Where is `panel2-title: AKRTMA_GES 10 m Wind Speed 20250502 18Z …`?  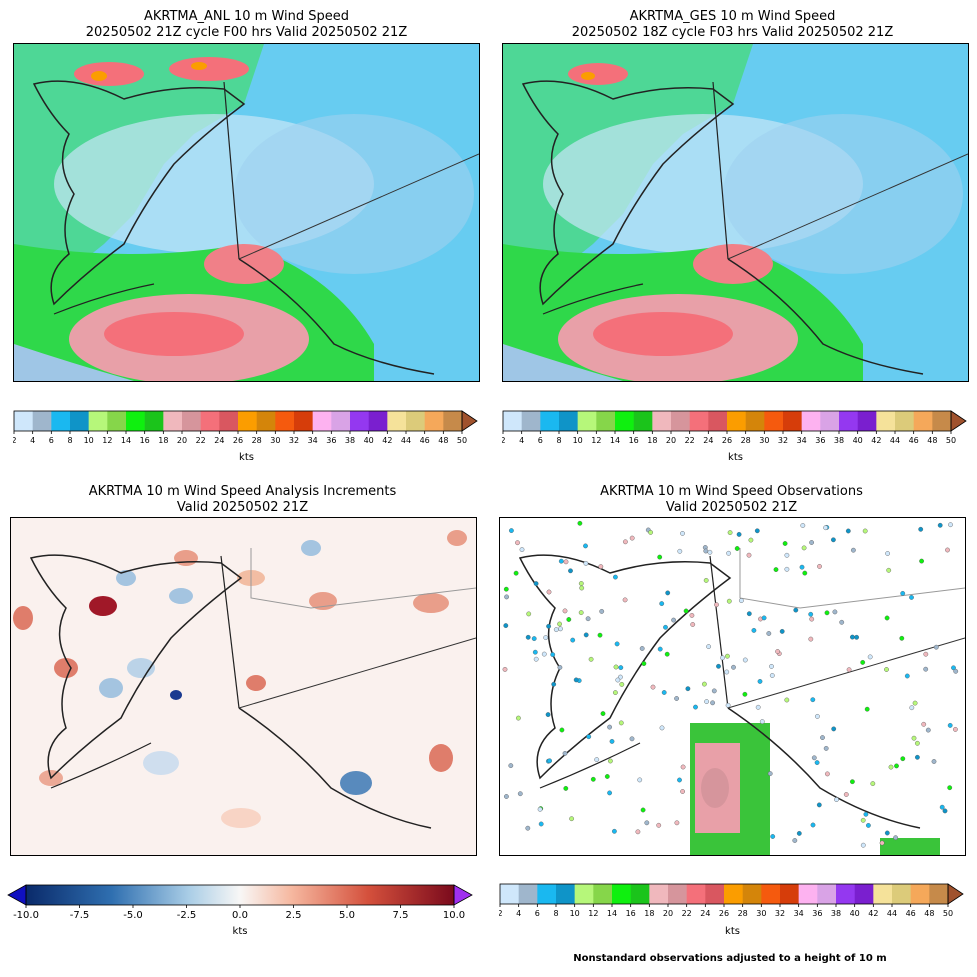
panel2-title: AKRTMA_GES 10 m Wind Speed 20250502 18Z … is located at coordinates (732, 25).